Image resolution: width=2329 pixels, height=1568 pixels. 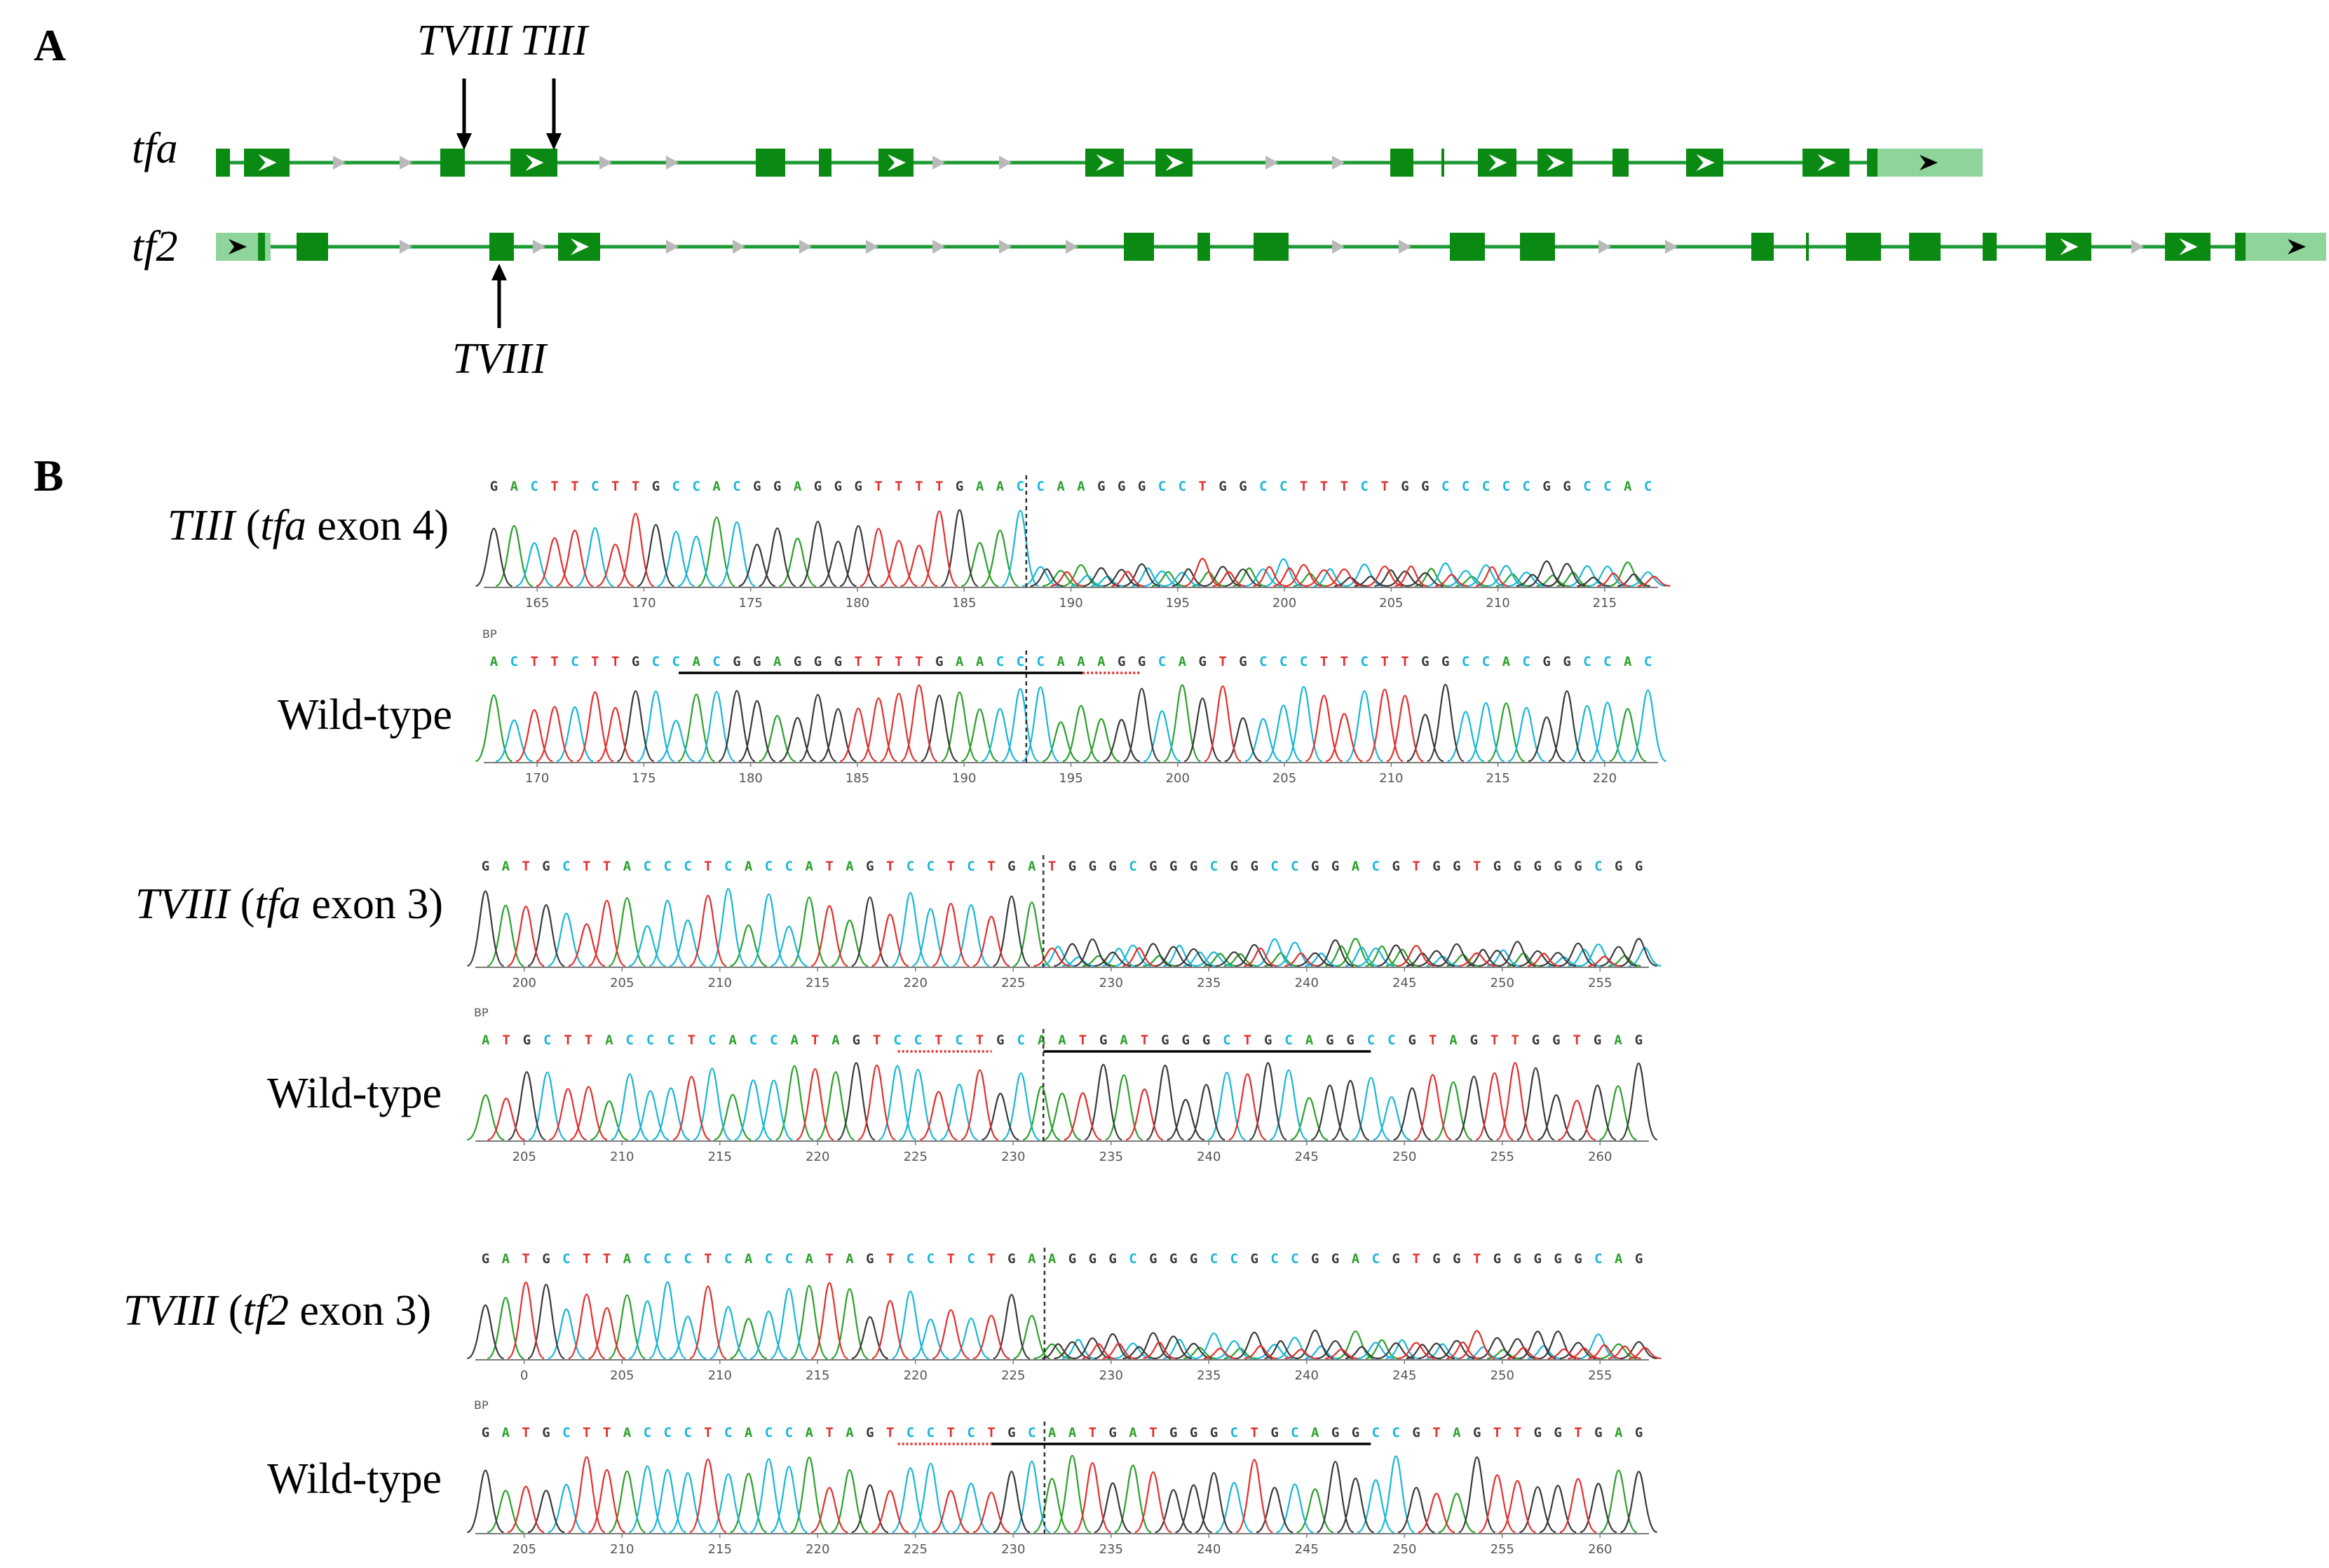 What do you see at coordinates (1391, 603) in the screenshot?
I see `position-tick-label: 205` at bounding box center [1391, 603].